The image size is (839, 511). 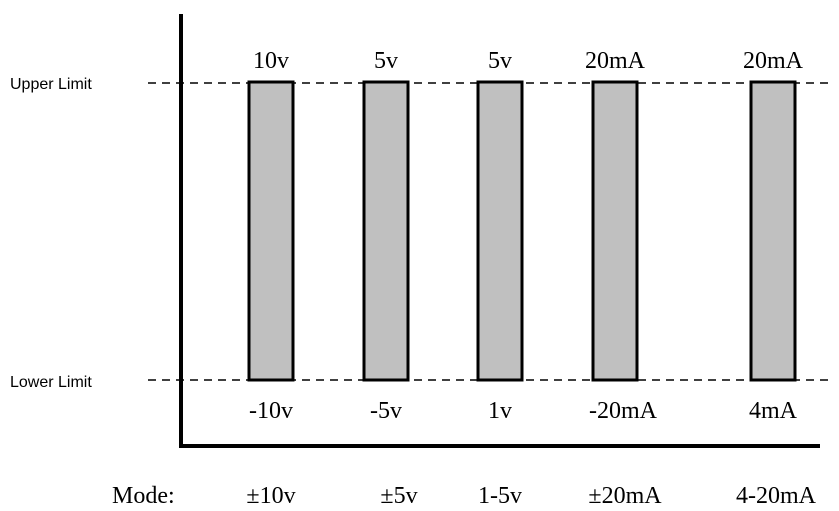 I want to click on bar-upper-value: 10v, so click(x=271, y=61).